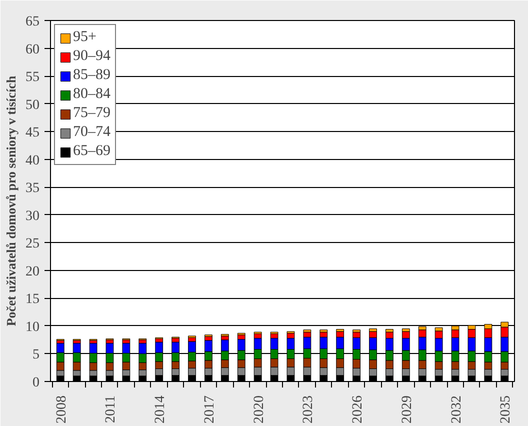 Image resolution: width=528 pixels, height=426 pixels. Describe the element at coordinates (33, 216) in the screenshot. I see `y-tick-label: 30` at that location.